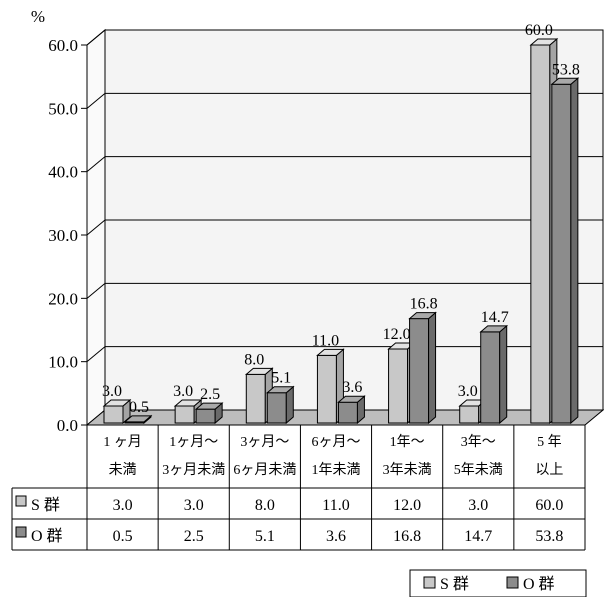  What do you see at coordinates (539, 30) in the screenshot?
I see `s-data-label: 60.0` at bounding box center [539, 30].